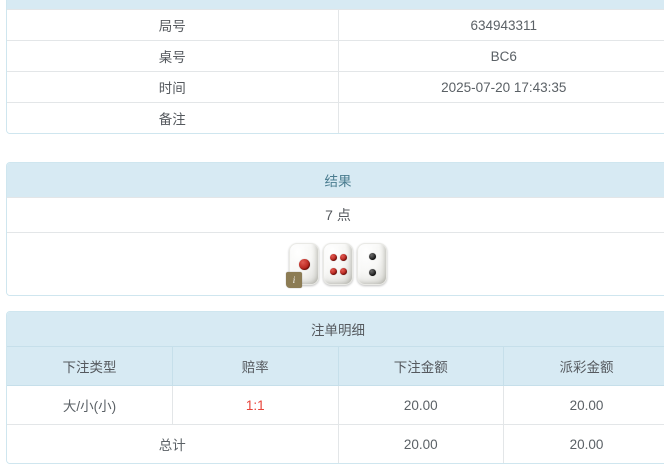 This screenshot has height=466, width=664. I want to click on info-label-round-no: 局号, so click(173, 25).